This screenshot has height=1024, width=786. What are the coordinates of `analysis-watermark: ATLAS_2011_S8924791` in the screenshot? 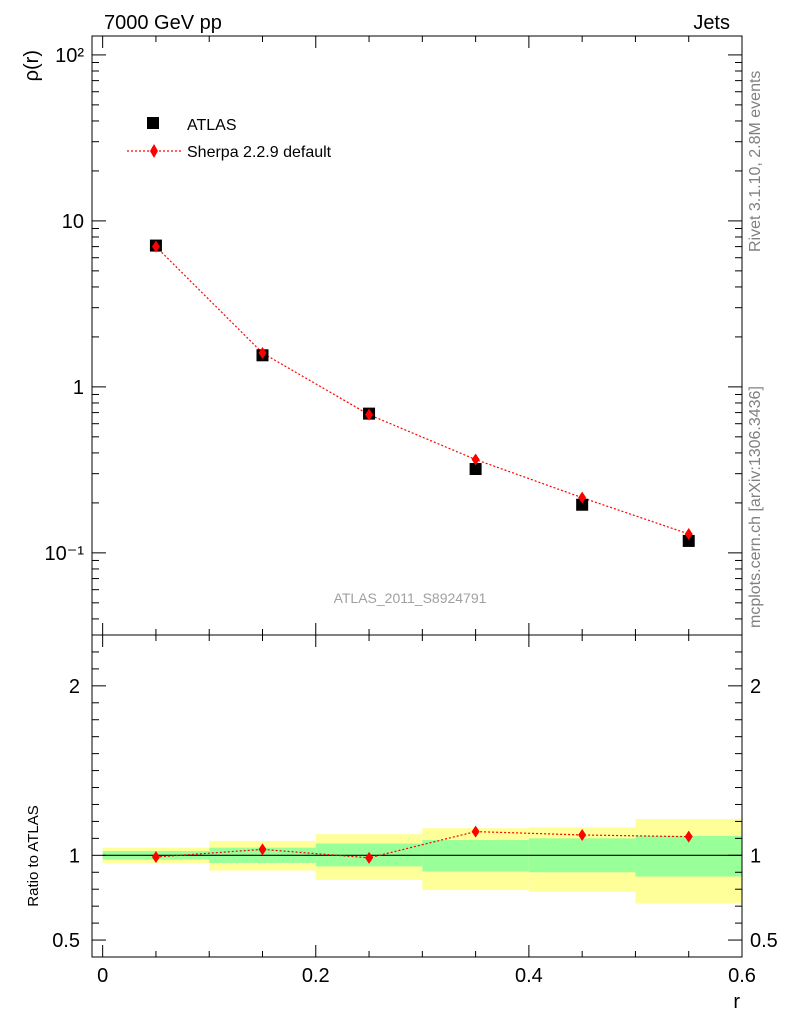 It's located at (410, 598).